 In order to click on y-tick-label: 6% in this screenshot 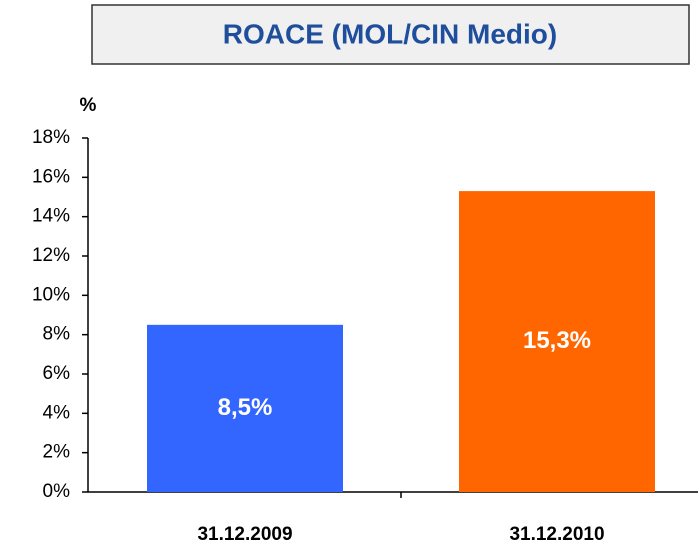, I will do `click(57, 373)`.